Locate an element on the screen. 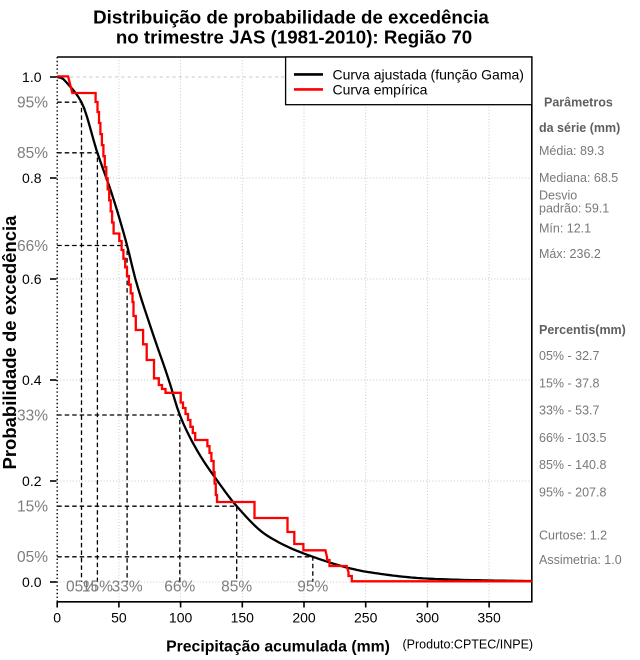 Image resolution: width=640 pixels, height=660 pixels. svg-text: Precipitação acumulada (mm) is located at coordinates (278, 646).